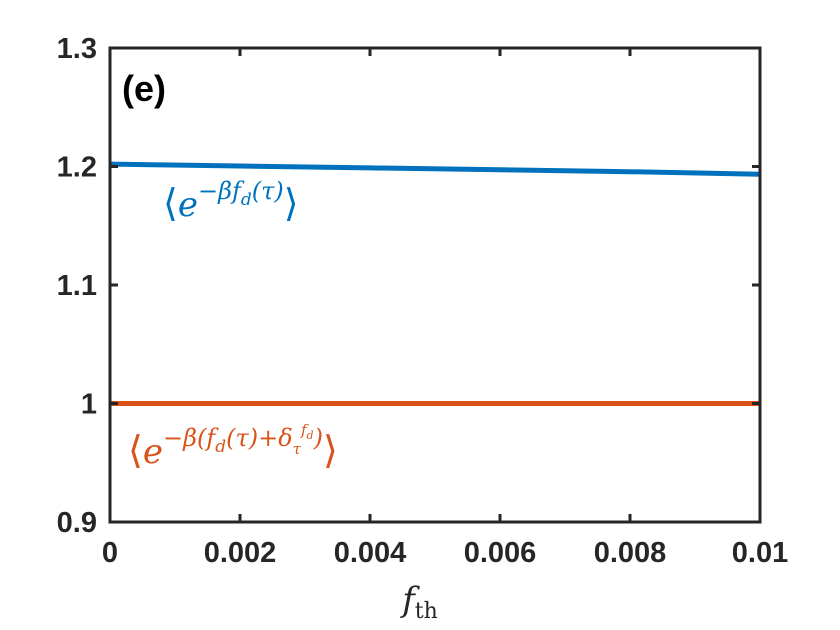 The width and height of the screenshot is (840, 630). I want to click on x-tick-label-1: 0.002, so click(240, 553).